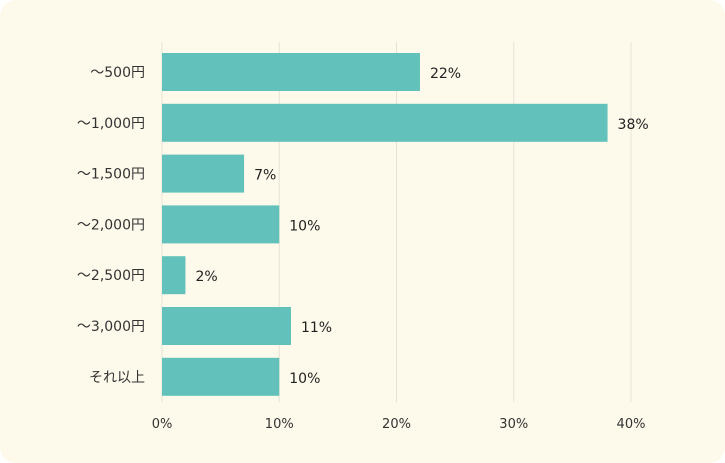 This screenshot has width=725, height=463. I want to click on category-label: 〜3,000円, so click(111, 327).